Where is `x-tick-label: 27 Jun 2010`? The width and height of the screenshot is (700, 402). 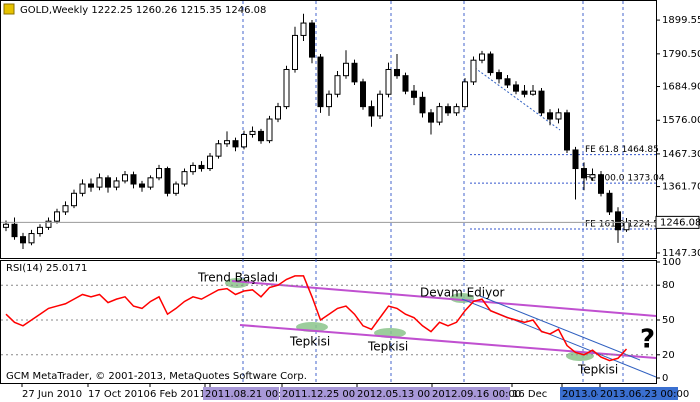 x-tick-label: 27 Jun 2010 is located at coordinates (52, 394).